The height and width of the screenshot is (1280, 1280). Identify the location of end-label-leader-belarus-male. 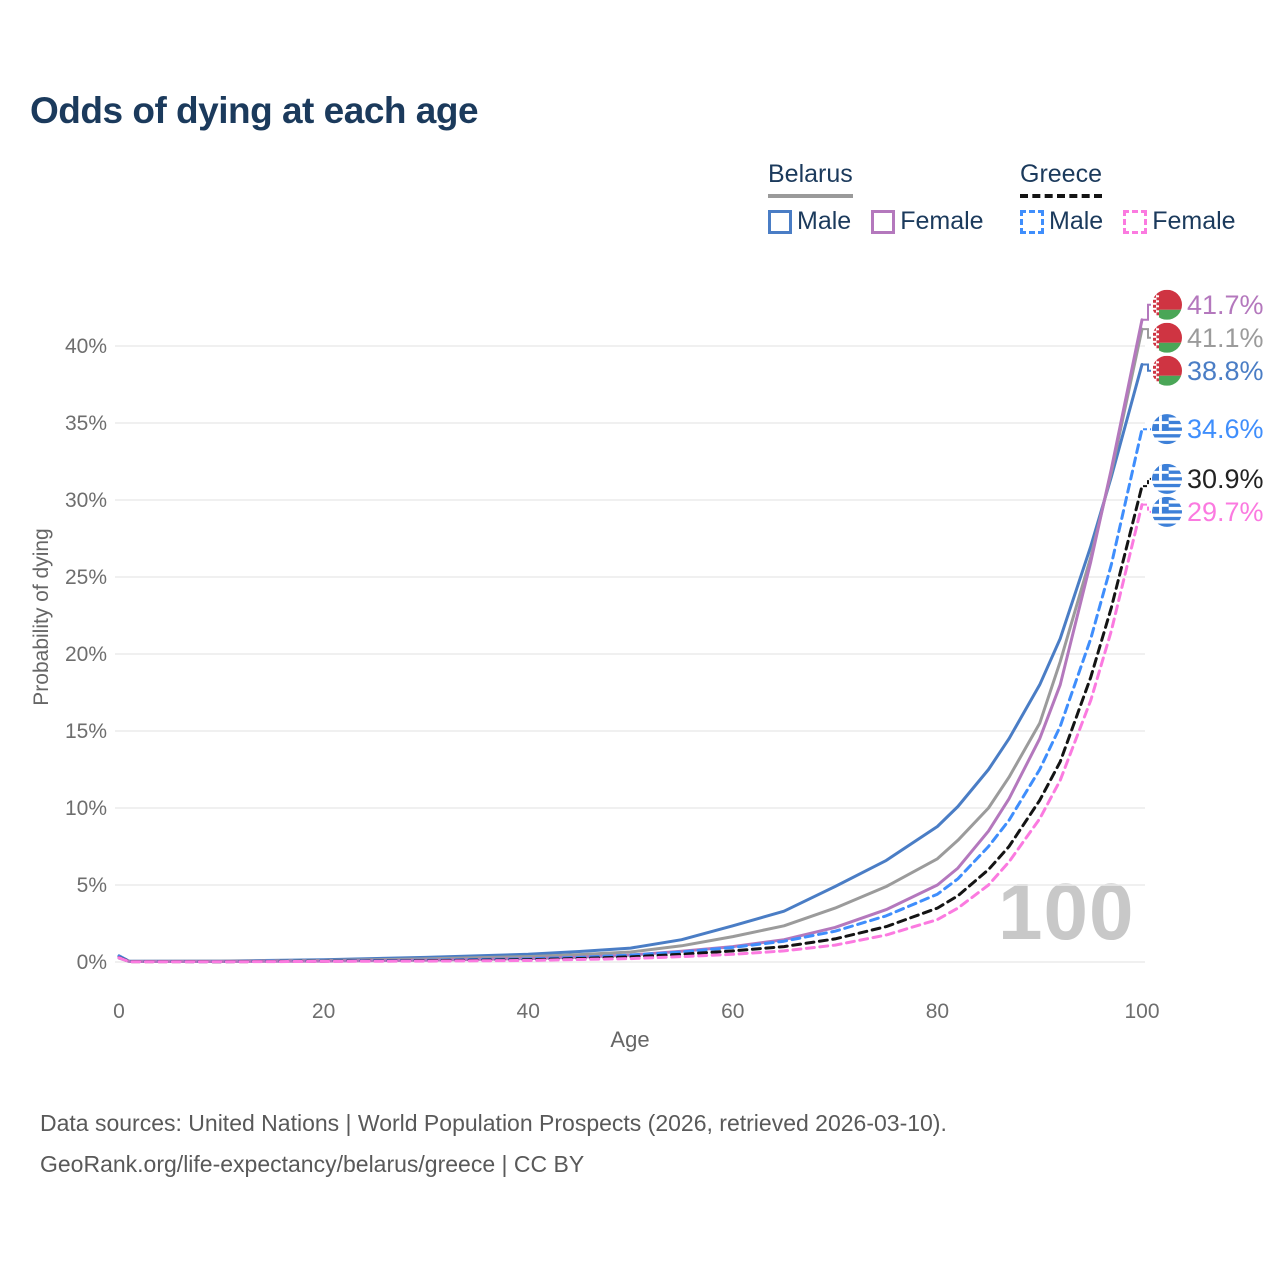
(1147, 367).